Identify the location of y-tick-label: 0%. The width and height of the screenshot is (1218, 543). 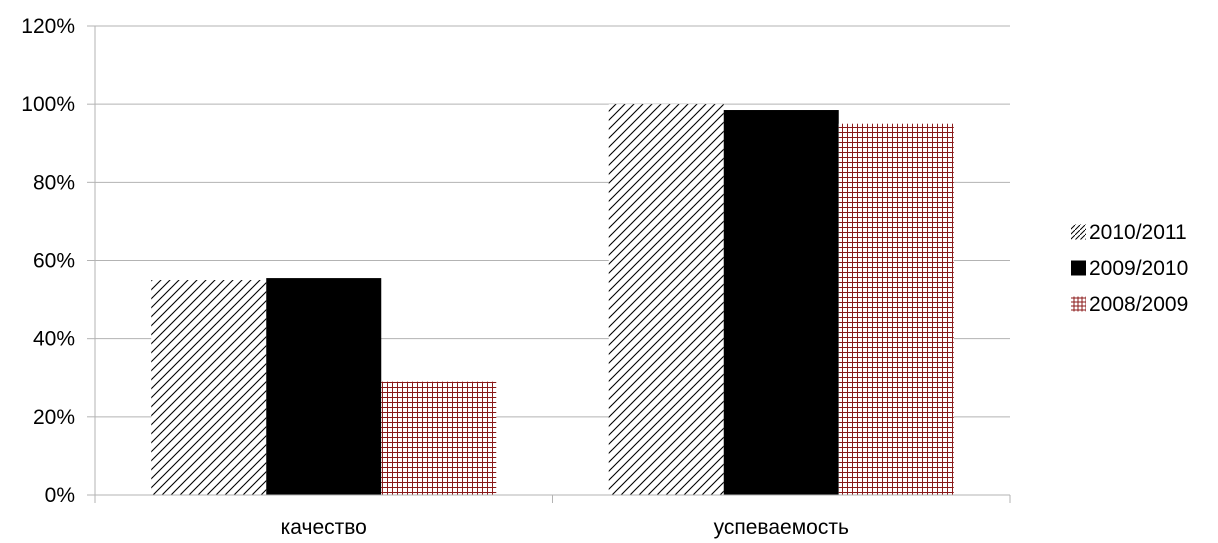
(60, 495).